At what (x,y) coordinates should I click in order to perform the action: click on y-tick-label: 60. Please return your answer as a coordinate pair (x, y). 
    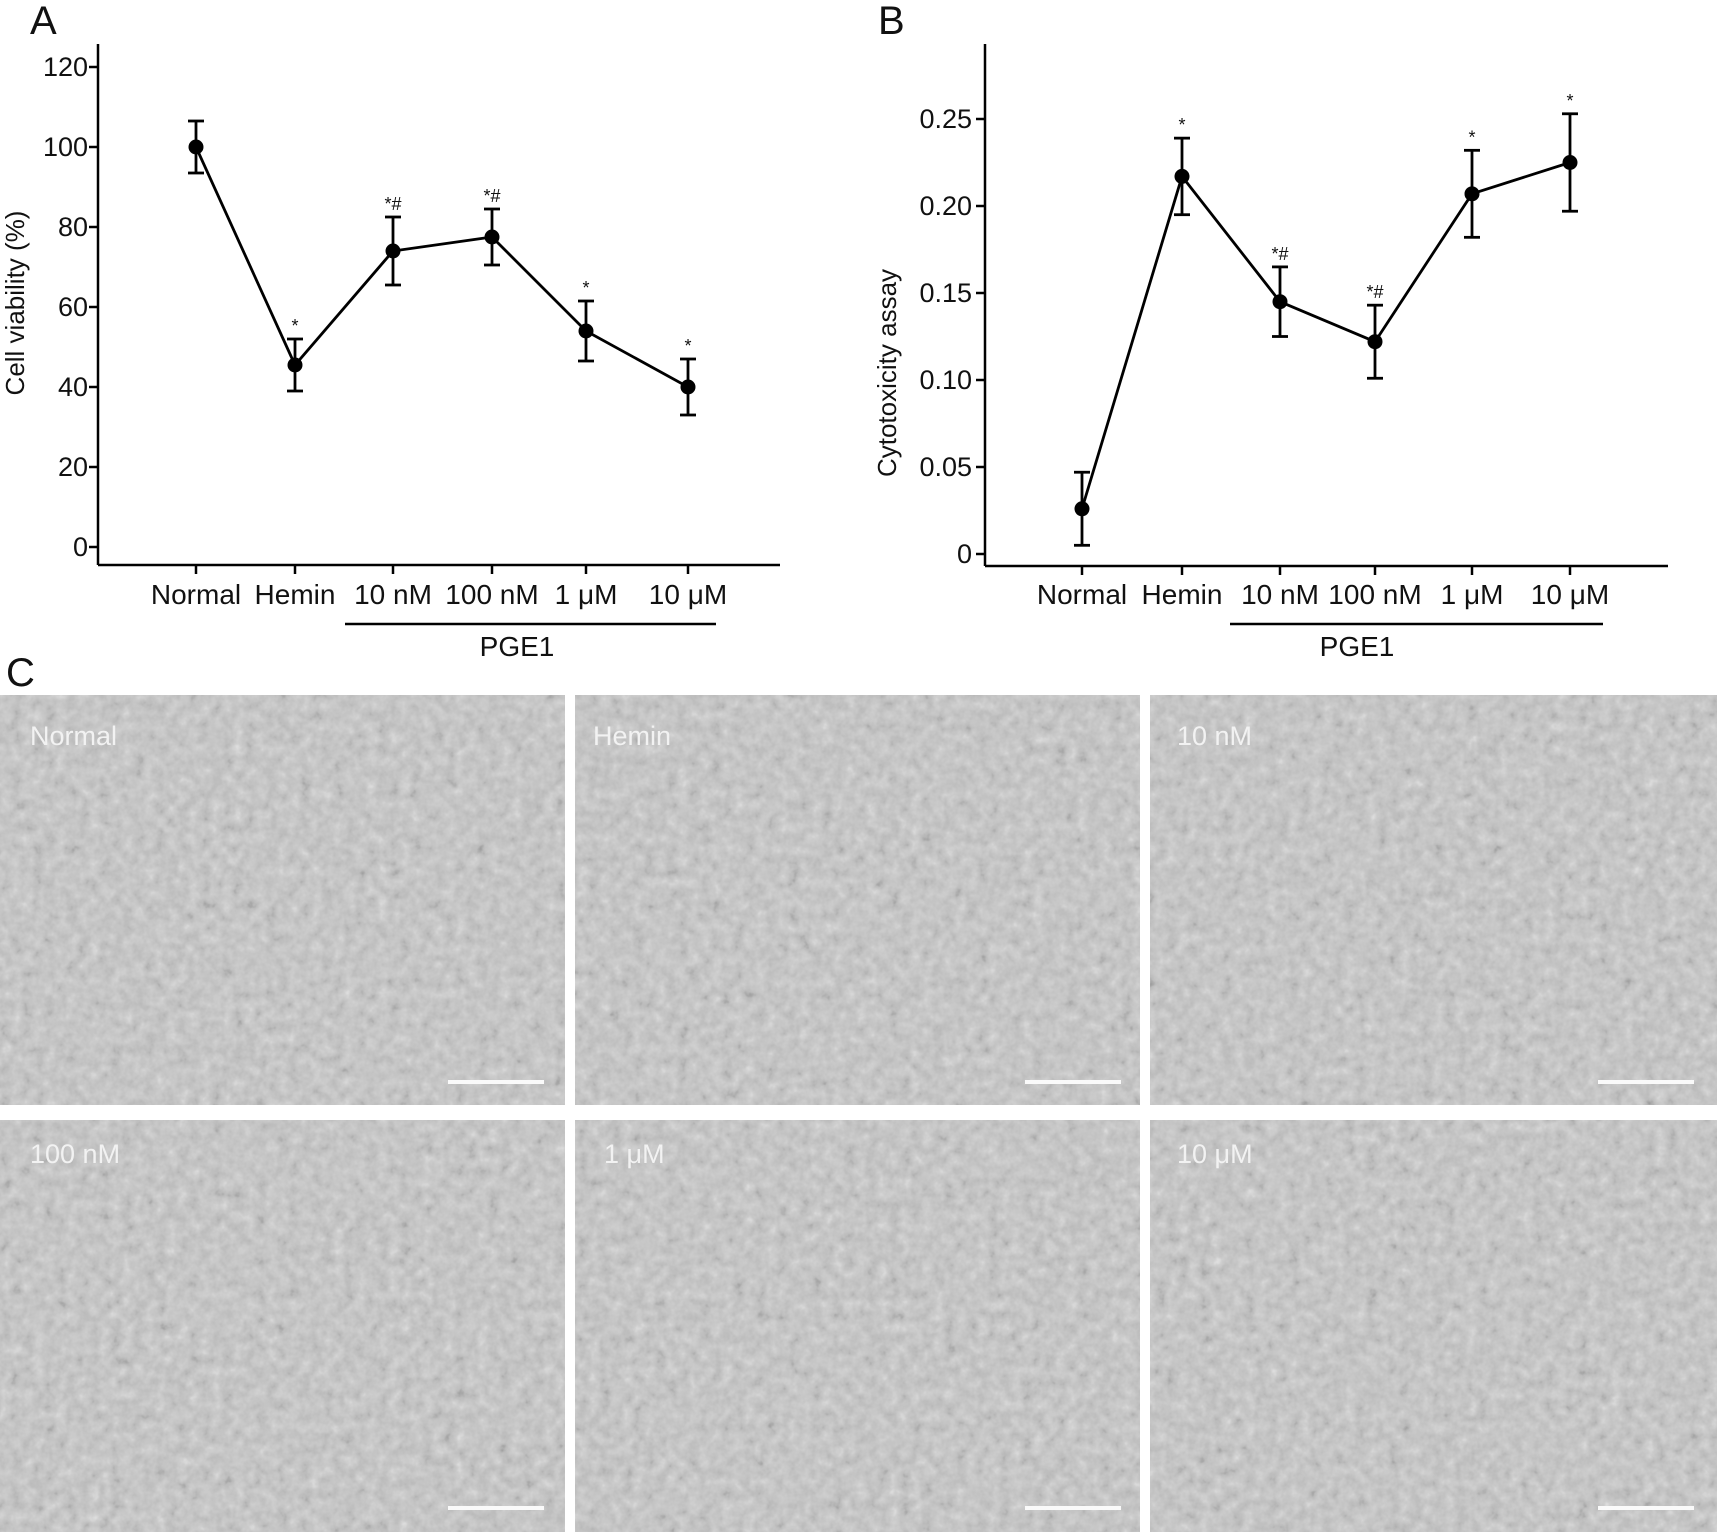
    Looking at the image, I should click on (73, 307).